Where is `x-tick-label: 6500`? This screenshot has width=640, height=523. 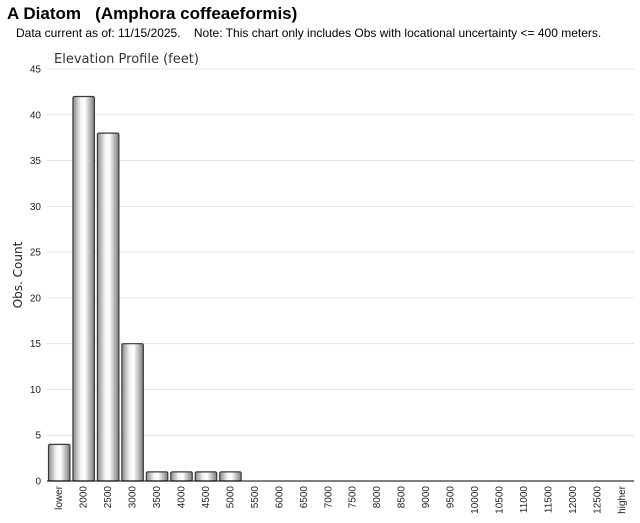 x-tick-label: 6500 is located at coordinates (304, 497).